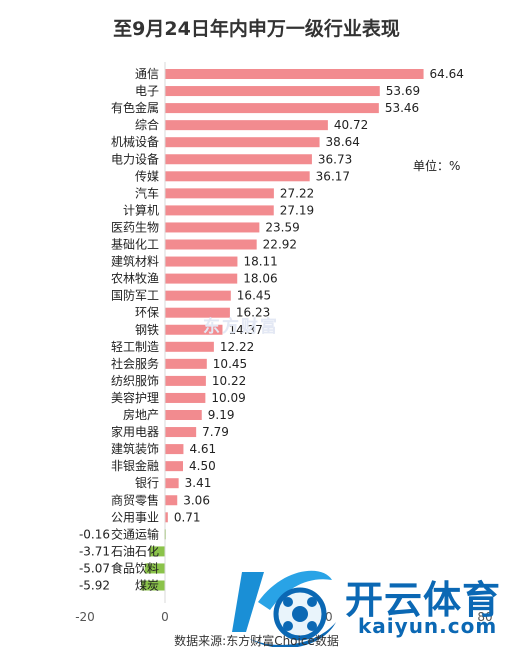 The width and height of the screenshot is (513, 663). Describe the element at coordinates (135, 381) in the screenshot. I see `category-label: 纺织服饰` at that location.